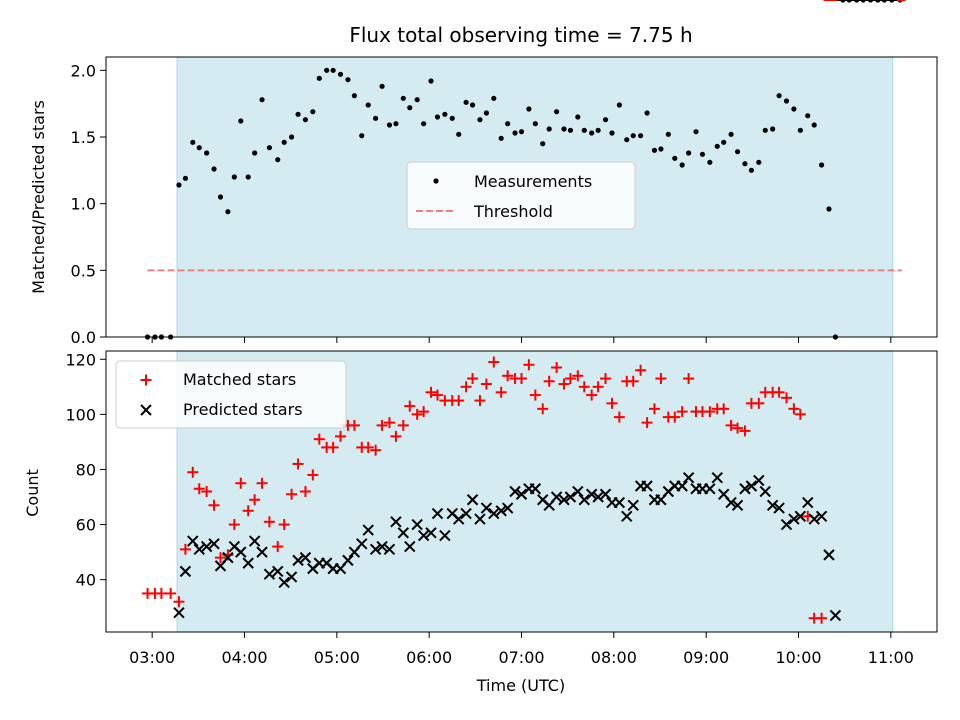  Describe the element at coordinates (83, 204) in the screenshot. I see `top-ytick-label: 1.0` at that location.